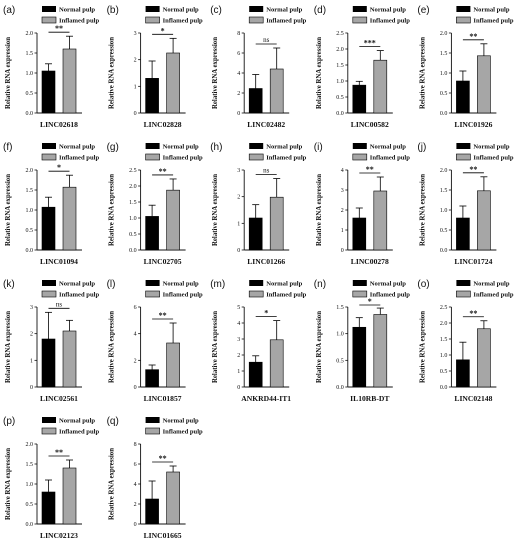 Image resolution: width=518 pixels, height=550 pixels. What do you see at coordinates (9, 284) in the screenshot?
I see `panel-letter: (k)` at bounding box center [9, 284].